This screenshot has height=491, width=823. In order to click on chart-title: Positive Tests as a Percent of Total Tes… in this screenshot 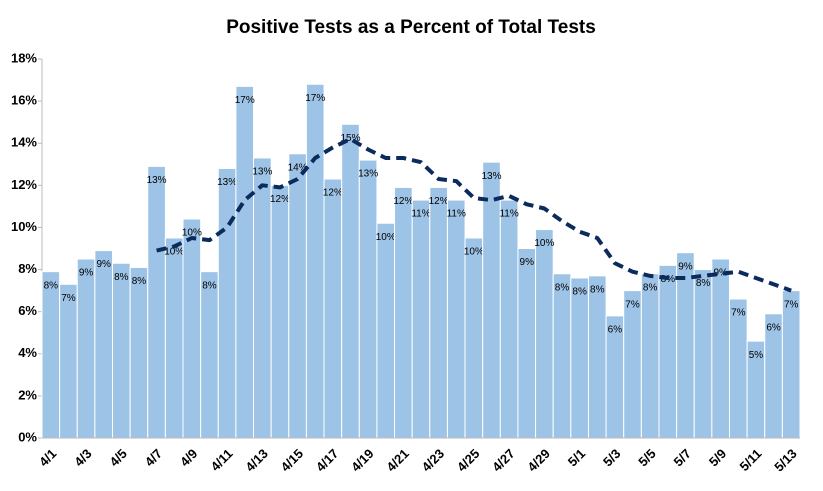, I will do `click(411, 27)`.